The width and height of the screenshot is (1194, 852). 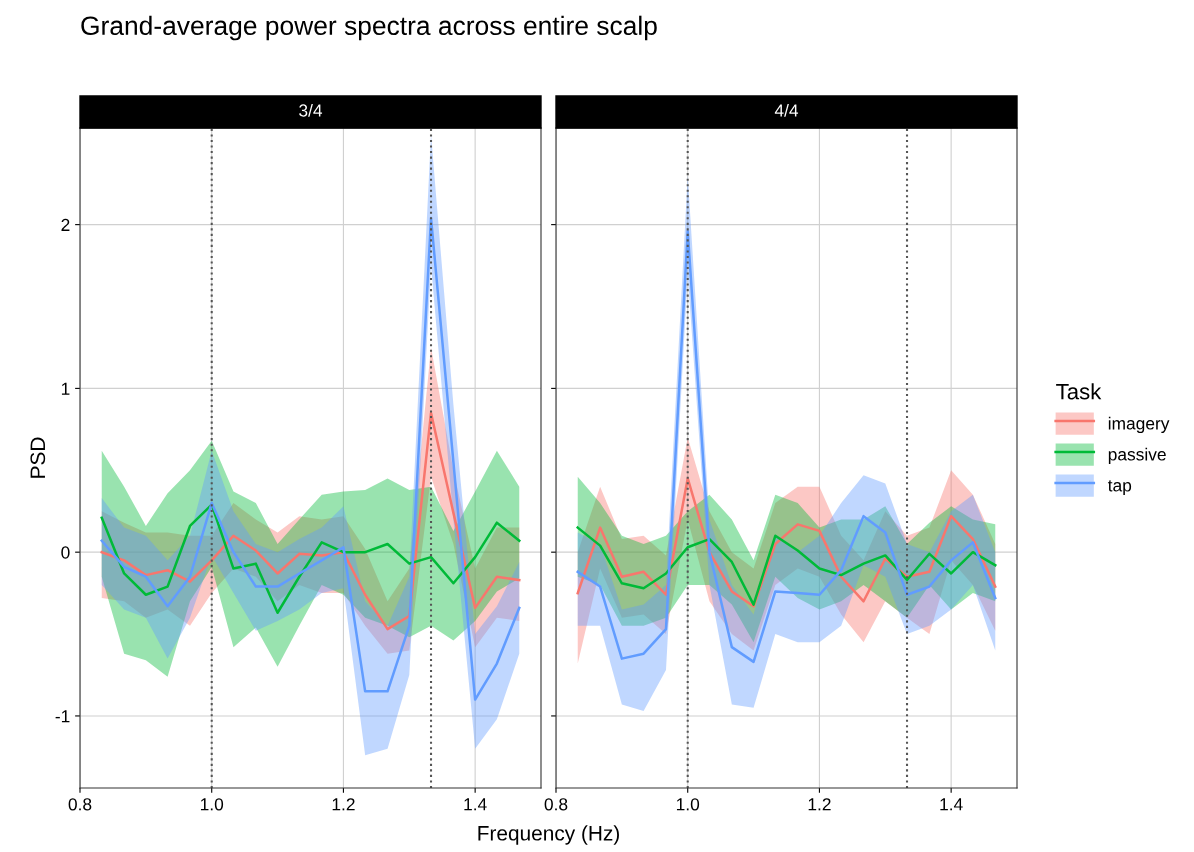 What do you see at coordinates (1139, 424) in the screenshot?
I see `legend-label: imagery` at bounding box center [1139, 424].